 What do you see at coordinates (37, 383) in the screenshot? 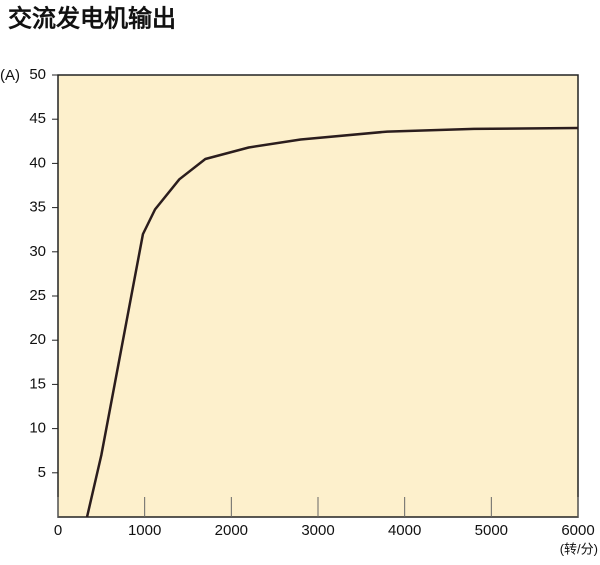
I see `y-tick-label: 15` at bounding box center [37, 383].